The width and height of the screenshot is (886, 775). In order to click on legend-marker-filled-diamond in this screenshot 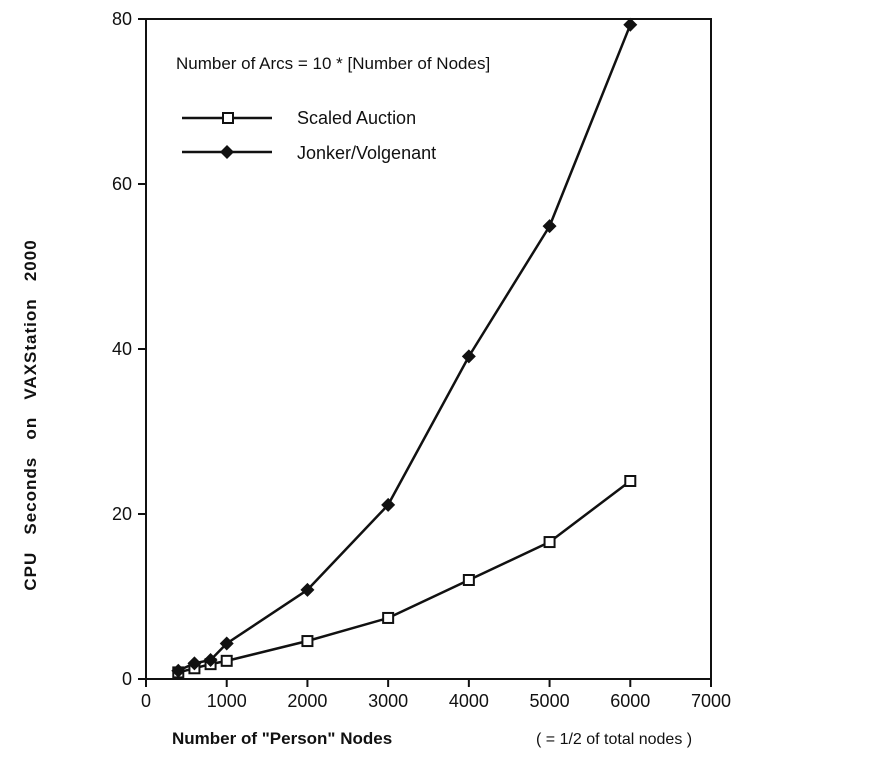, I will do `click(227, 152)`.